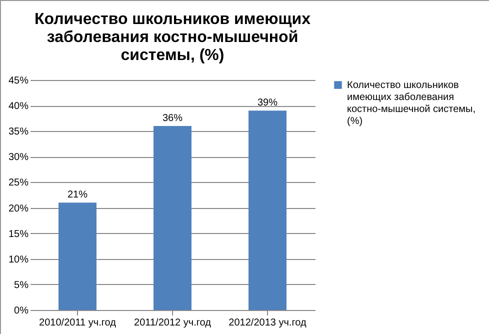 The width and height of the screenshot is (491, 336). What do you see at coordinates (18, 234) in the screenshot?
I see `y-tick-label: 15%` at bounding box center [18, 234].